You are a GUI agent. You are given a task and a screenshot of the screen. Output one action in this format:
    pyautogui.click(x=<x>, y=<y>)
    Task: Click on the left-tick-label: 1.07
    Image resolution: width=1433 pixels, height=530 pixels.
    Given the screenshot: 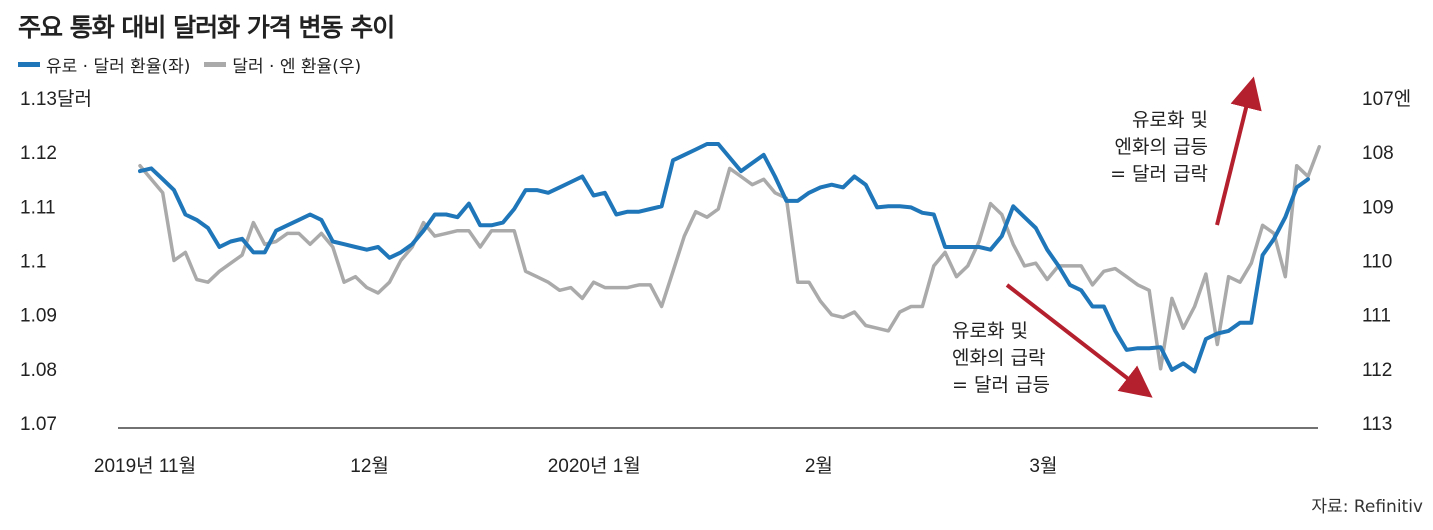 What is the action you would take?
    pyautogui.click(x=38, y=424)
    